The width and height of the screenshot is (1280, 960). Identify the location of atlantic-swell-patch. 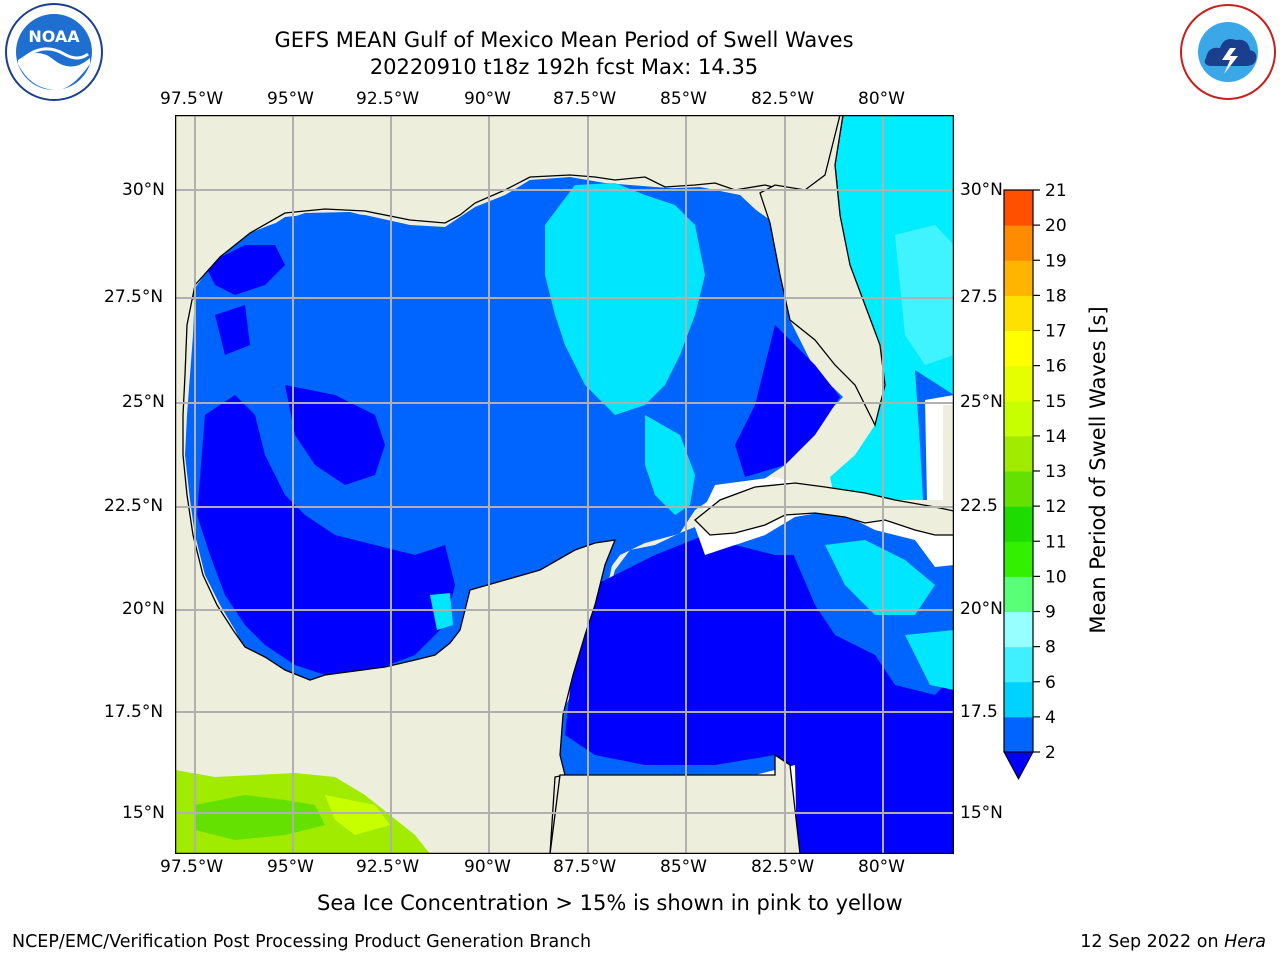
(924, 295).